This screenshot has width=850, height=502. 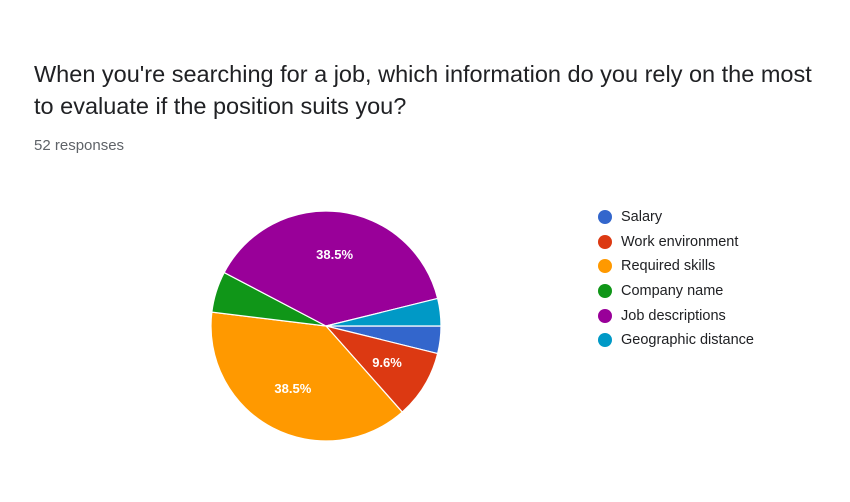 What do you see at coordinates (668, 266) in the screenshot?
I see `legend-label: Required skills` at bounding box center [668, 266].